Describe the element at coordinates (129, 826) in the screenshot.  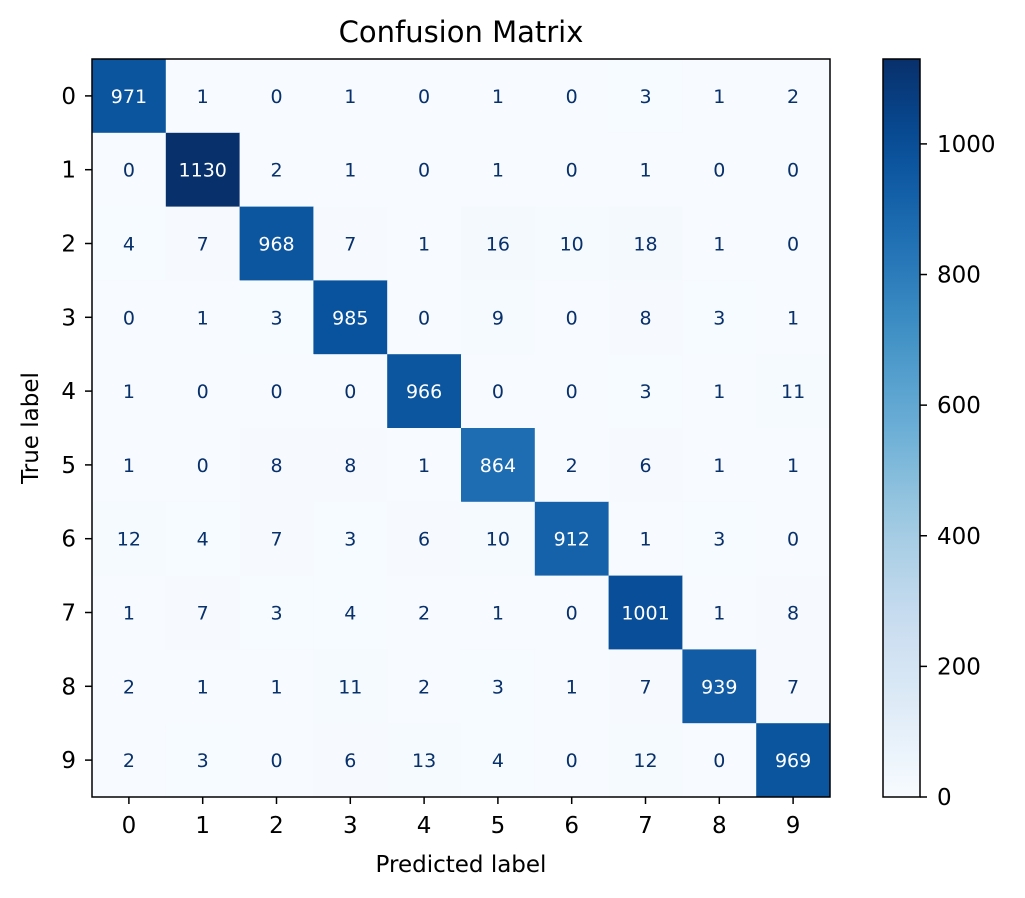
I see `x-tick-label: 0` at that location.